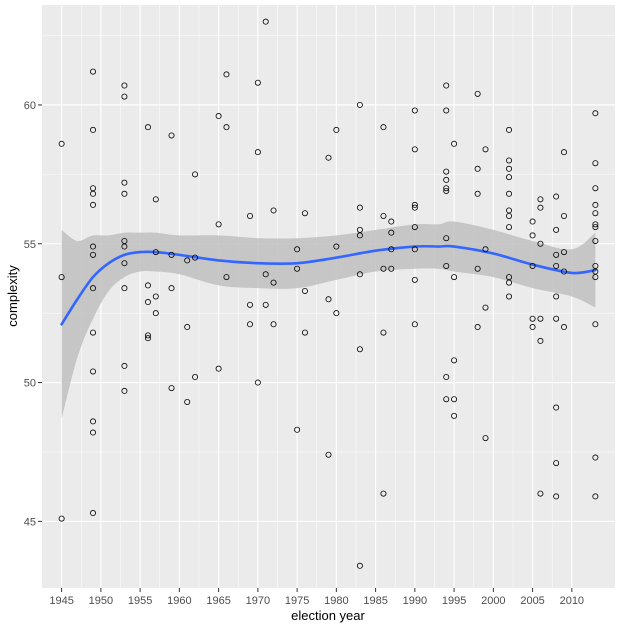 The width and height of the screenshot is (620, 625). What do you see at coordinates (297, 601) in the screenshot?
I see `x-tick-label: 1975` at bounding box center [297, 601].